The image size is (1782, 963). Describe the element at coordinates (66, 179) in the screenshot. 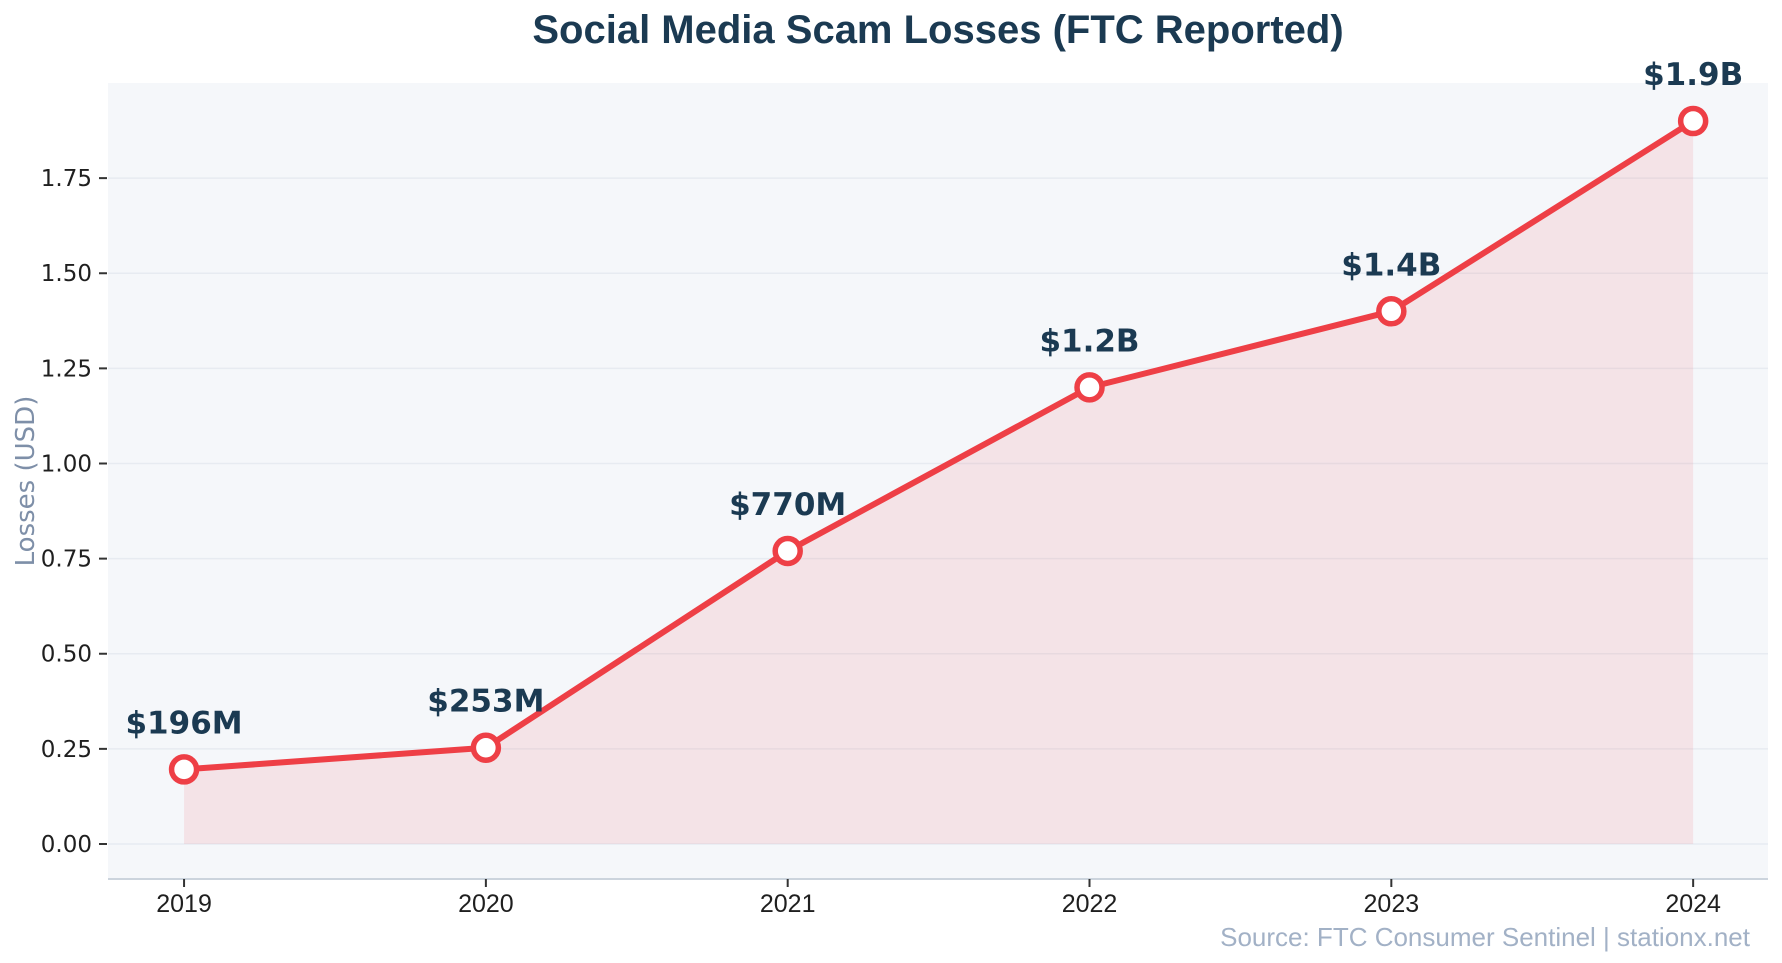

I see `y-tick-label: 1.75` at that location.